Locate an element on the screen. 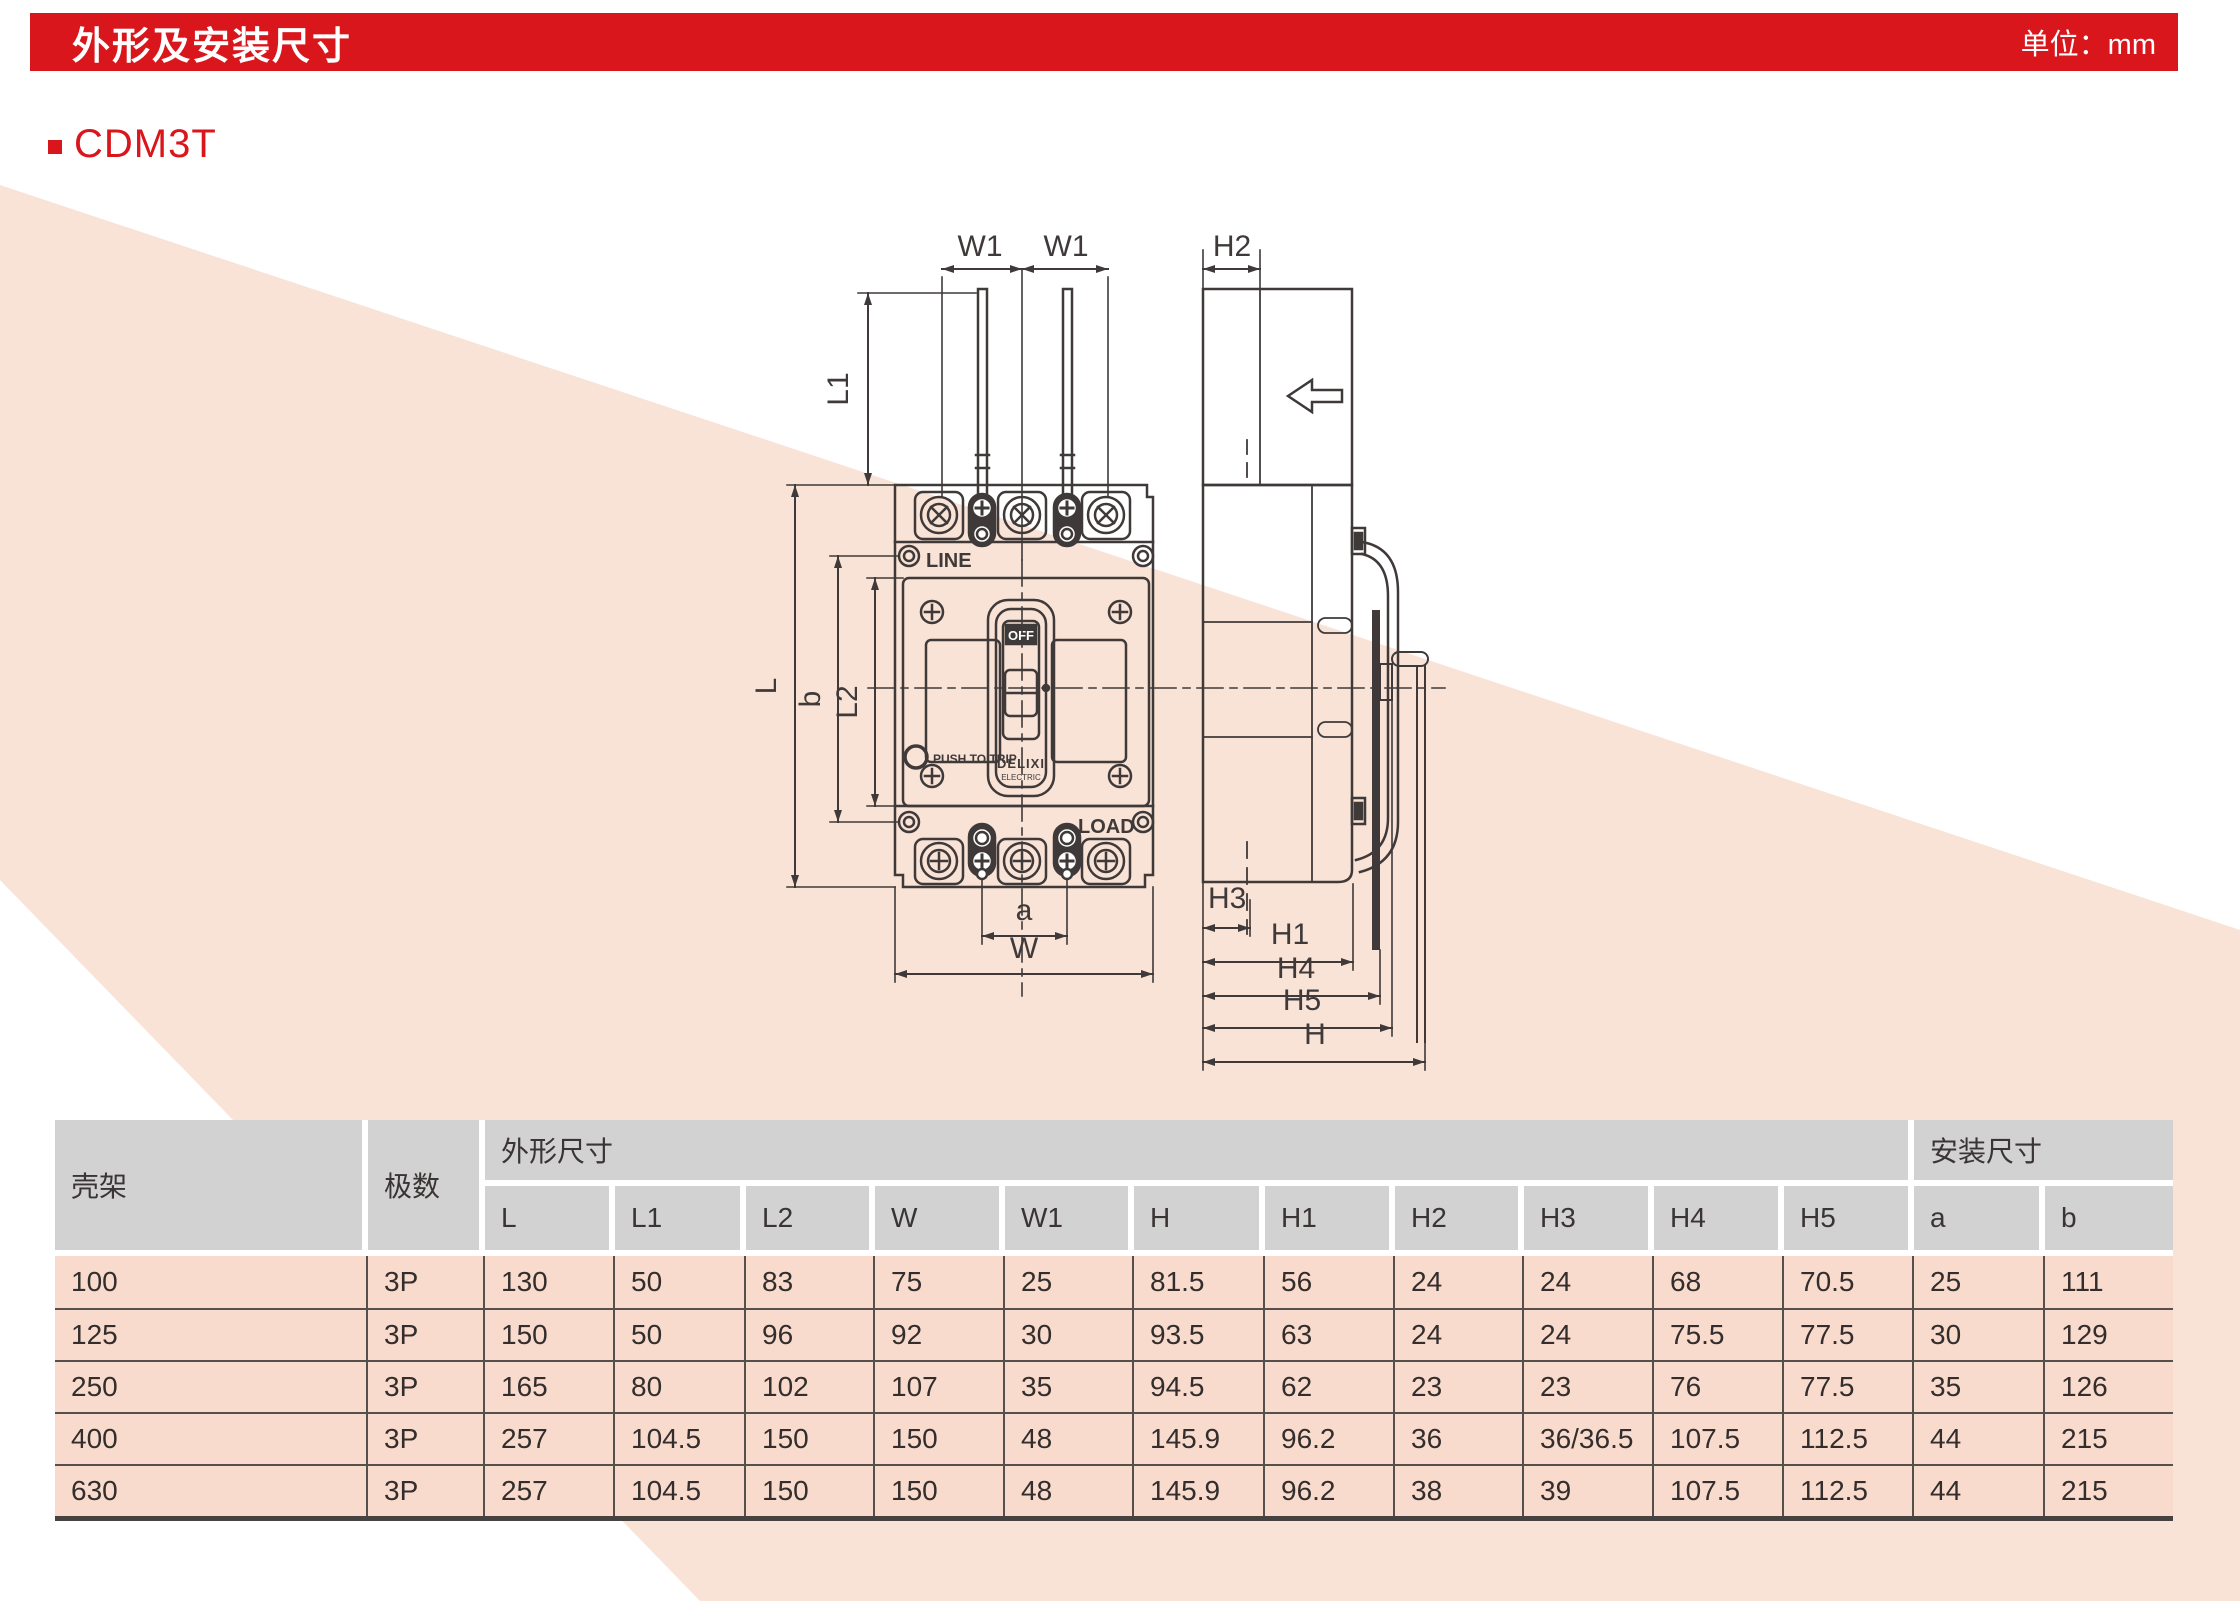 The image size is (2240, 1601). column-header-H2: H2 is located at coordinates (1459, 1218).